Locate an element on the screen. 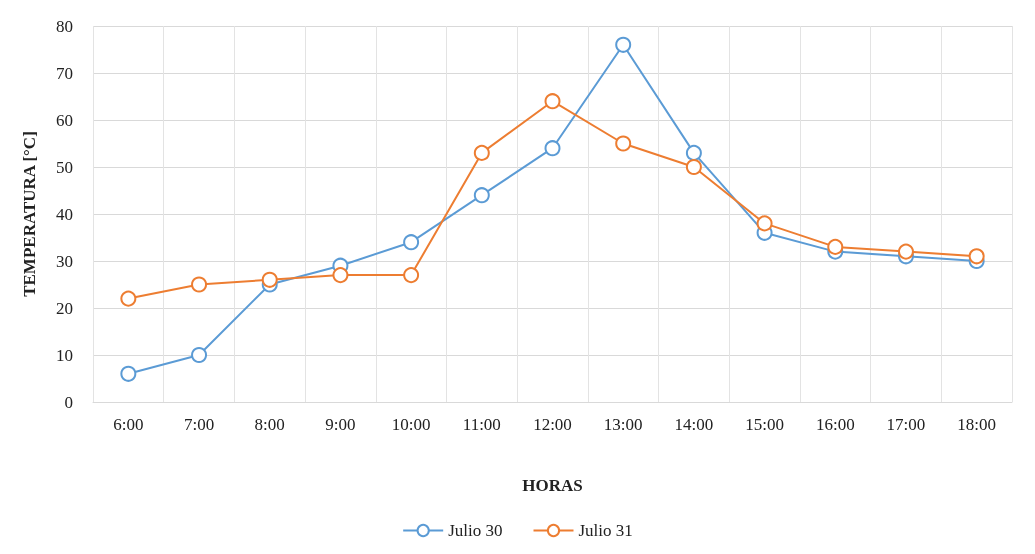 This screenshot has width=1035, height=554. x-tick-label: 8:00 is located at coordinates (269, 424).